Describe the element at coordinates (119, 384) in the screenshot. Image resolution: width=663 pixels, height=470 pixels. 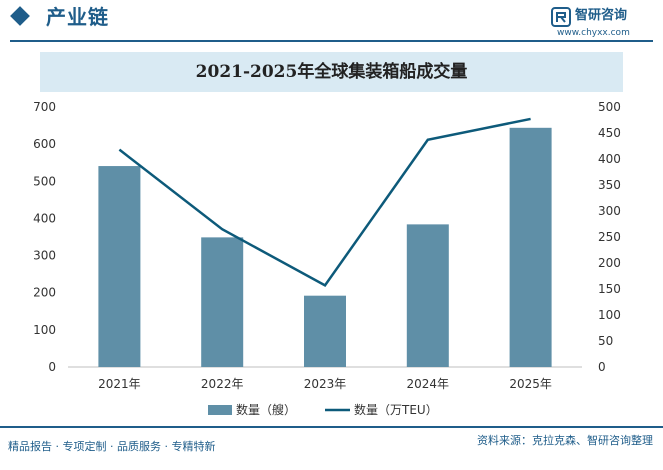
I see `x-axis-tick-label: 2021年` at that location.